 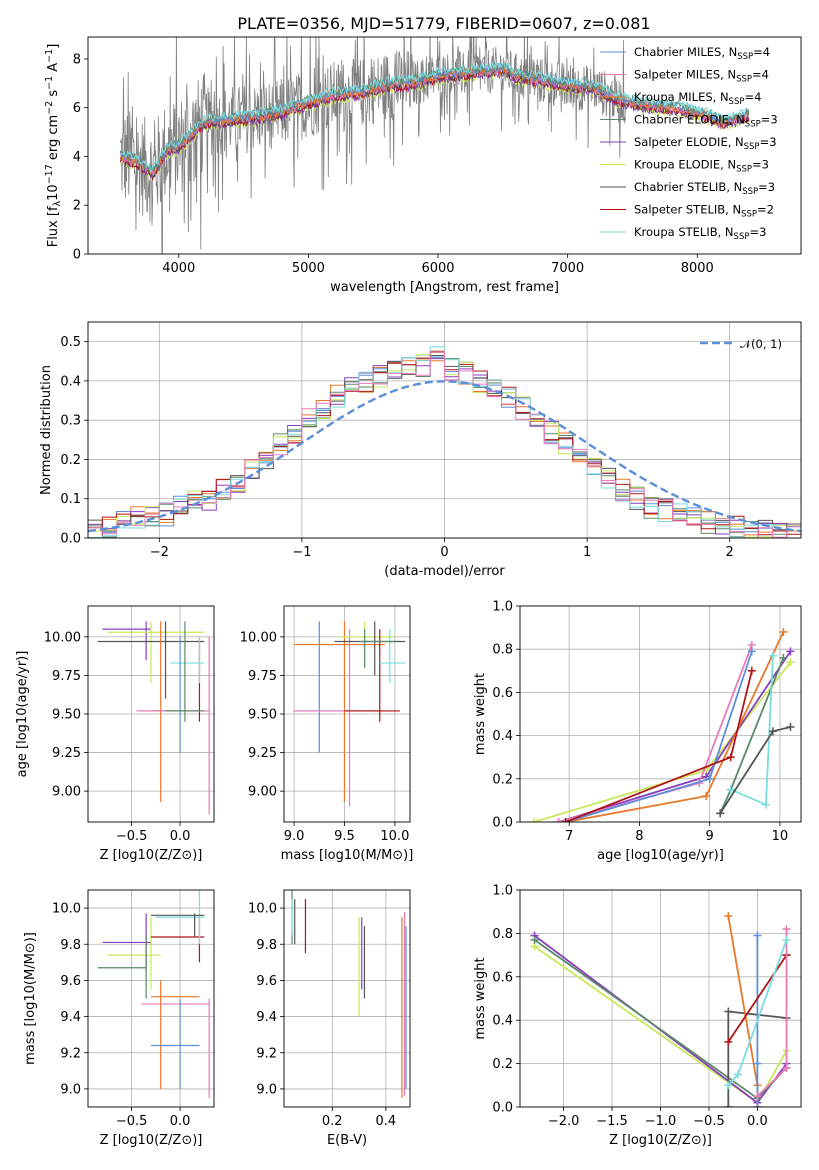 I want to click on y-tick-label: 0.5, so click(x=70, y=342).